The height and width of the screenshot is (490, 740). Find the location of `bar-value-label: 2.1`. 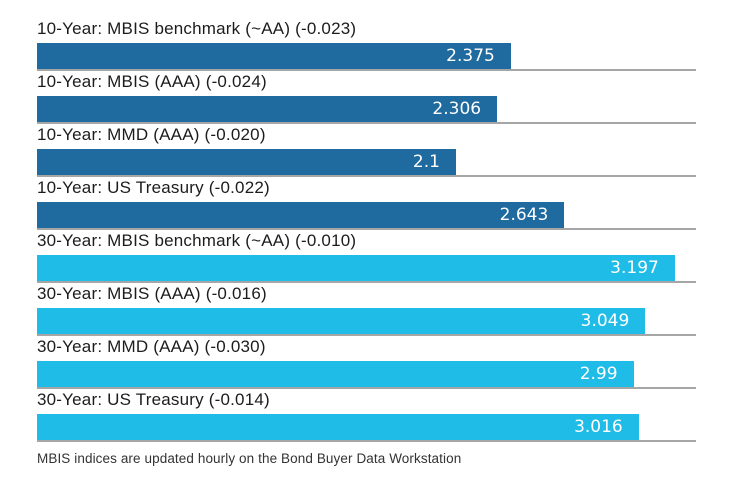

bar-value-label: 2.1 is located at coordinates (426, 162).